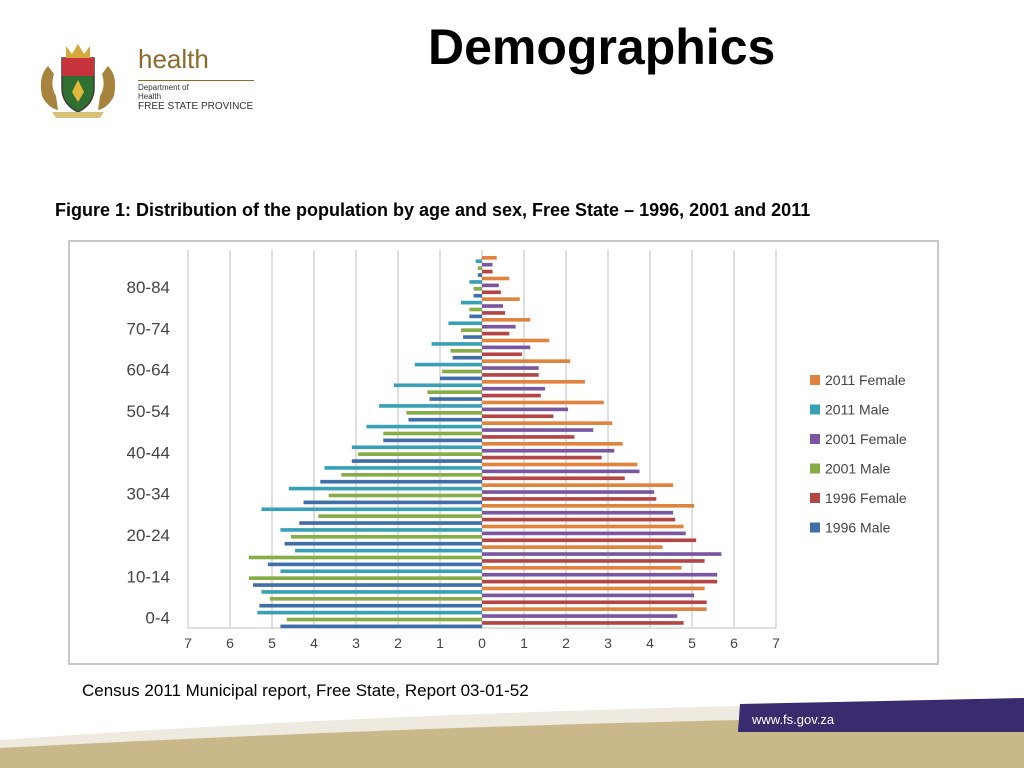 The height and width of the screenshot is (768, 1024). What do you see at coordinates (150, 96) in the screenshot?
I see `logo-dept-line2: Health` at bounding box center [150, 96].